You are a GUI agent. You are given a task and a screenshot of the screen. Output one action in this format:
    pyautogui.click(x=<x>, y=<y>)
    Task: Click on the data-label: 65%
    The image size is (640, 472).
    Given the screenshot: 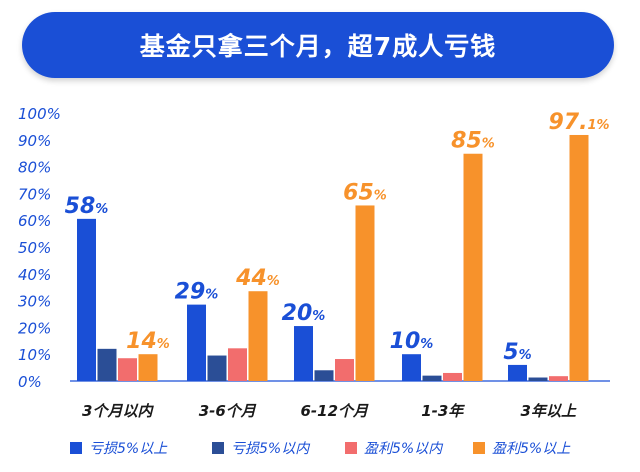 What is the action you would take?
    pyautogui.click(x=365, y=192)
    